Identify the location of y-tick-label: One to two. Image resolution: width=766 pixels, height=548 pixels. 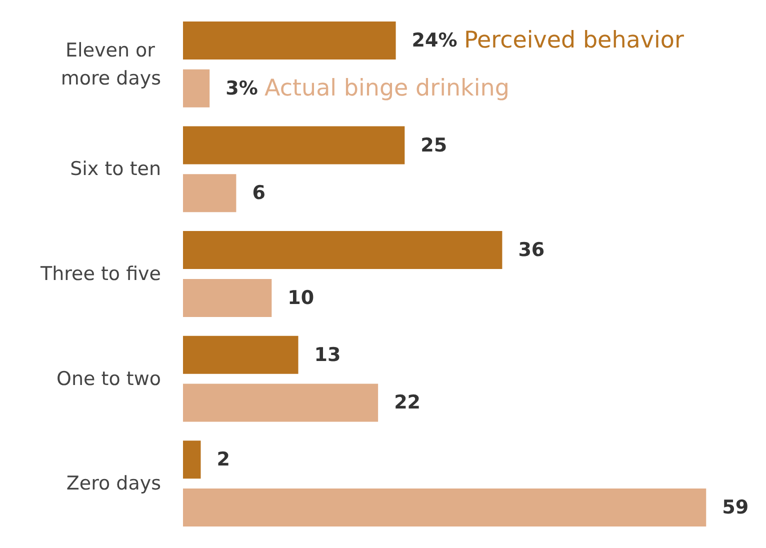
(108, 379).